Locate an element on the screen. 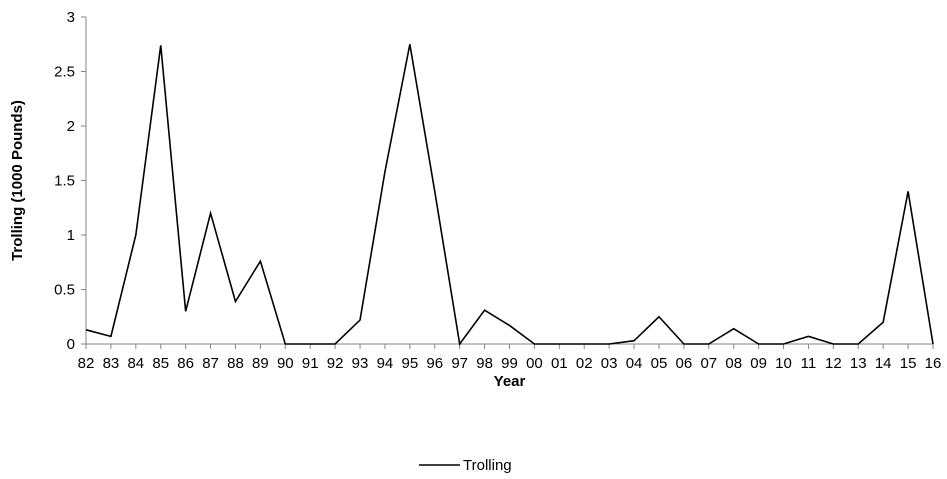 The image size is (947, 479). x-tick-label: 96 is located at coordinates (434, 363).